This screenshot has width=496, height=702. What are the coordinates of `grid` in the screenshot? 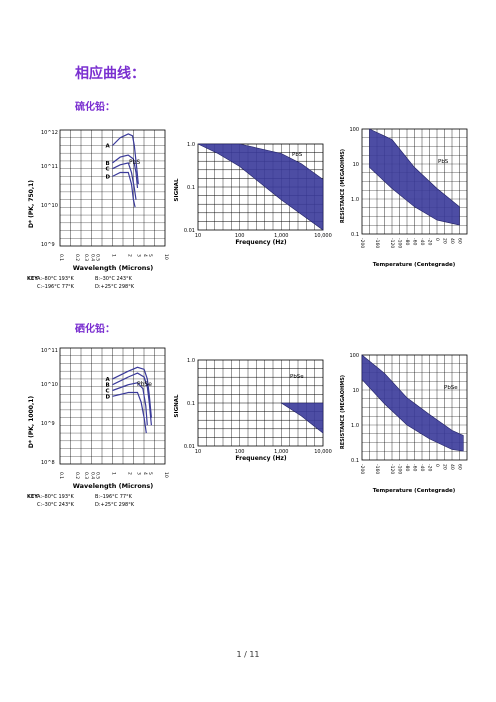 It's located at (112, 188).